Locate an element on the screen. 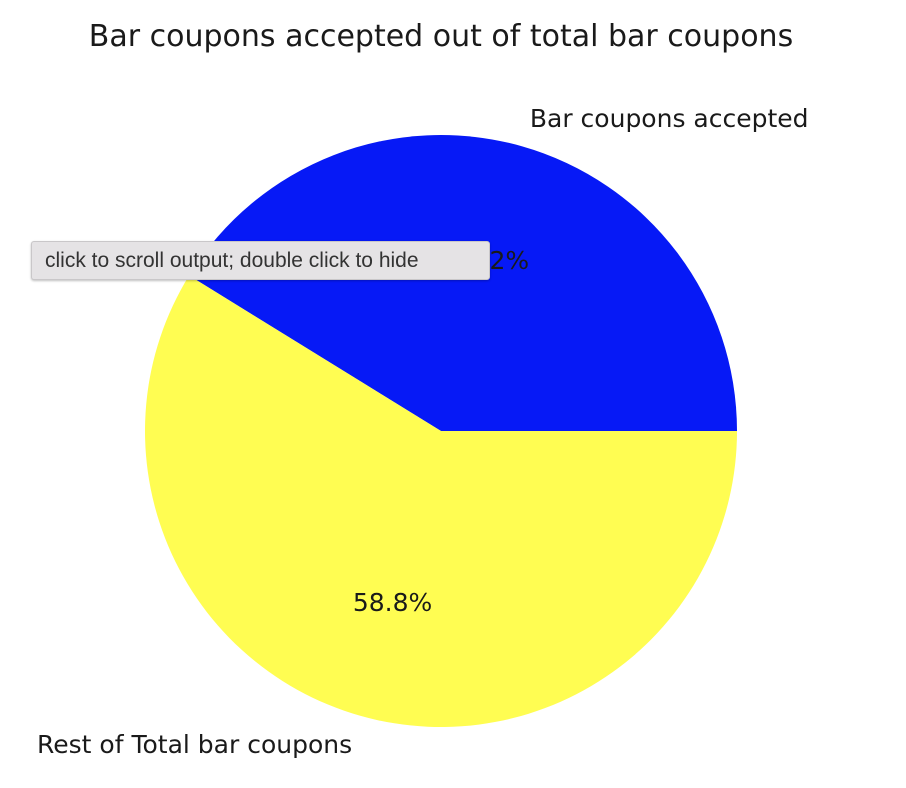 Image resolution: width=906 pixels, height=788 pixels. pie-slice-label-2: Rest of Total bar coupons is located at coordinates (194, 744).